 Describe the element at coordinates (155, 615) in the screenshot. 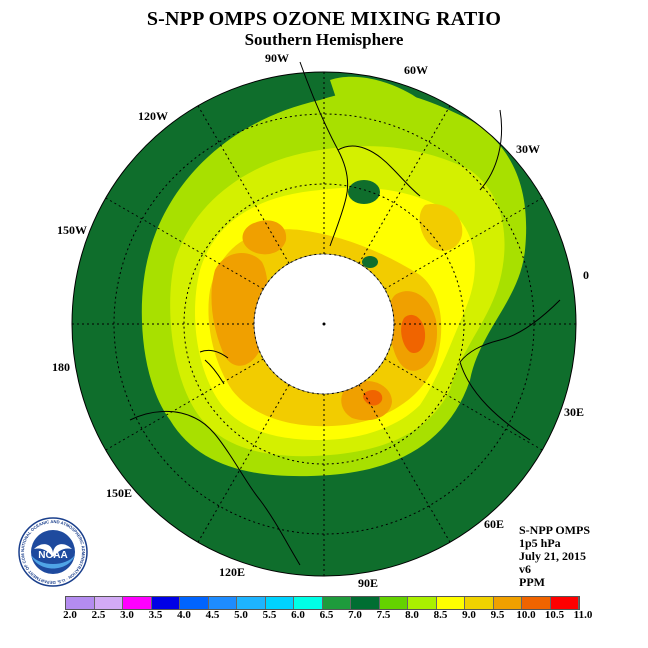

I see `colorbar-tick-label: 3.5` at that location.